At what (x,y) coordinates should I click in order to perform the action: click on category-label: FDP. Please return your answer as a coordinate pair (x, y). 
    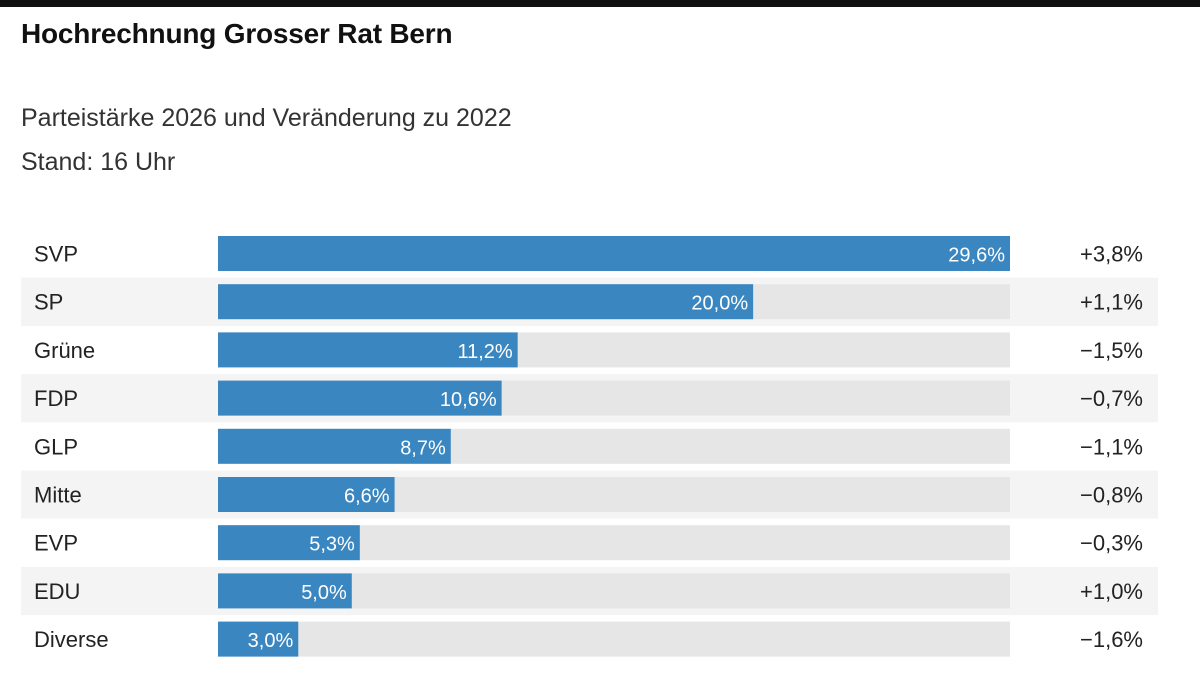
    Looking at the image, I should click on (56, 398).